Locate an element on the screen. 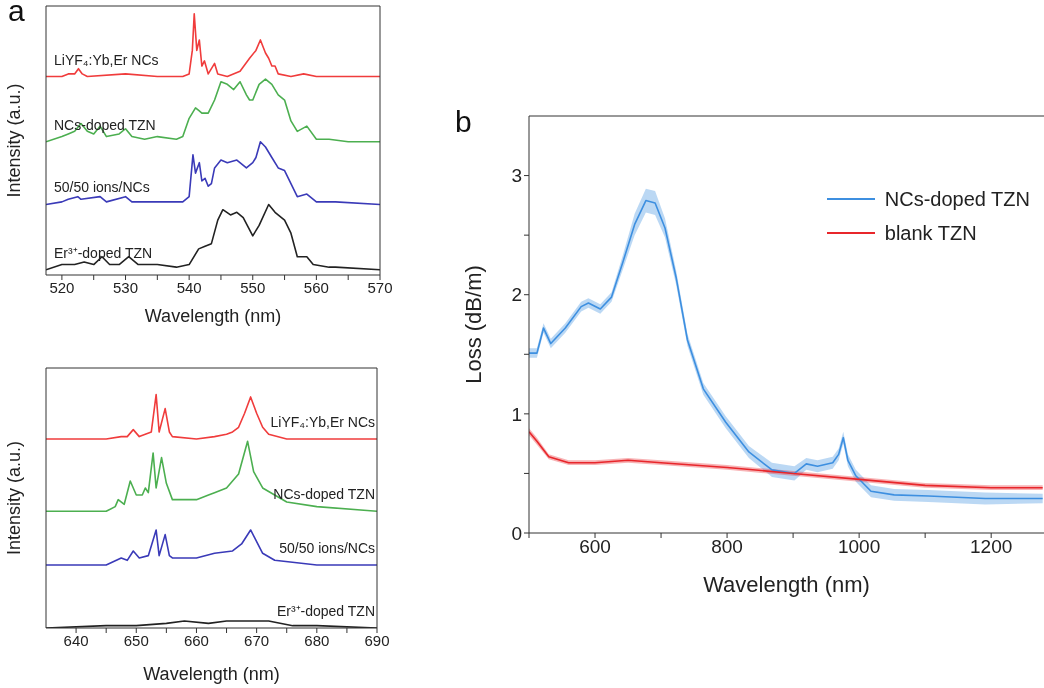 The height and width of the screenshot is (688, 1044). text: b is located at coordinates (463, 122).